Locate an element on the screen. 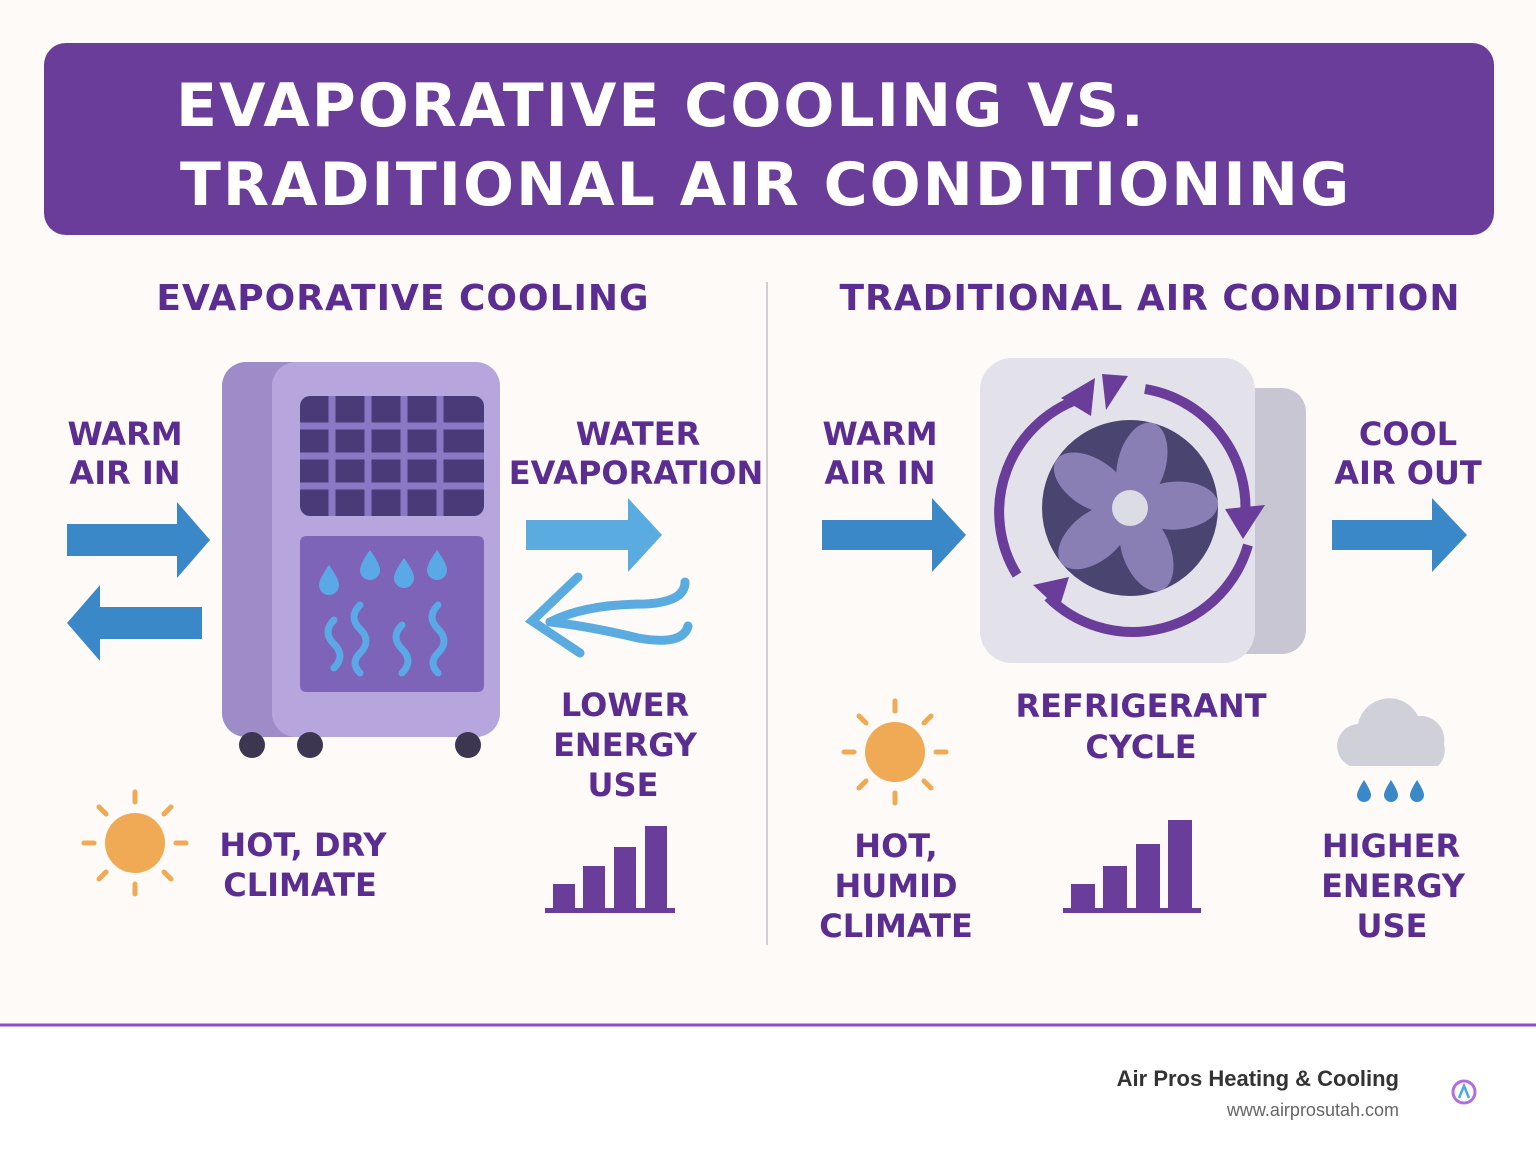  label-line: HOT, is located at coordinates (895, 846).